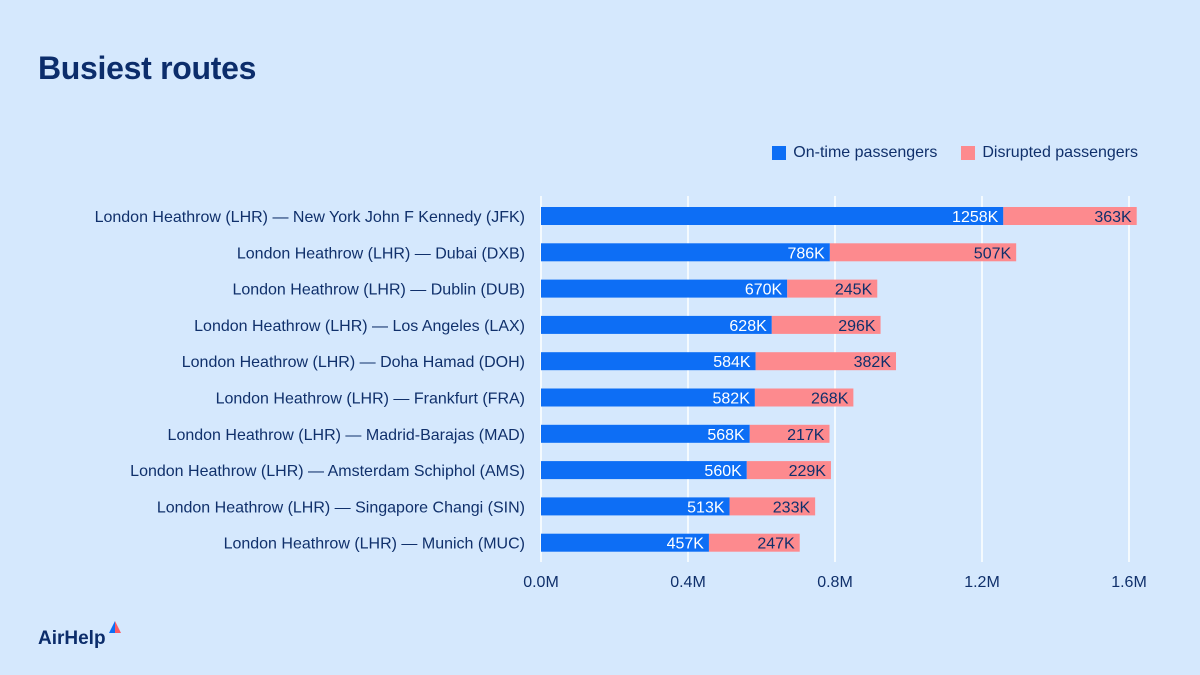  I want to click on data-label-ontime: 513K, so click(706, 507).